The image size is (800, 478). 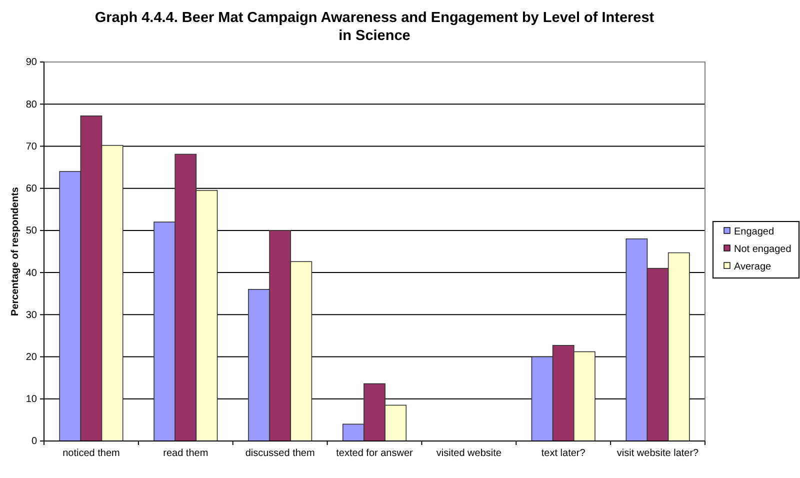 What do you see at coordinates (753, 267) in the screenshot?
I see `legend-label: Average` at bounding box center [753, 267].